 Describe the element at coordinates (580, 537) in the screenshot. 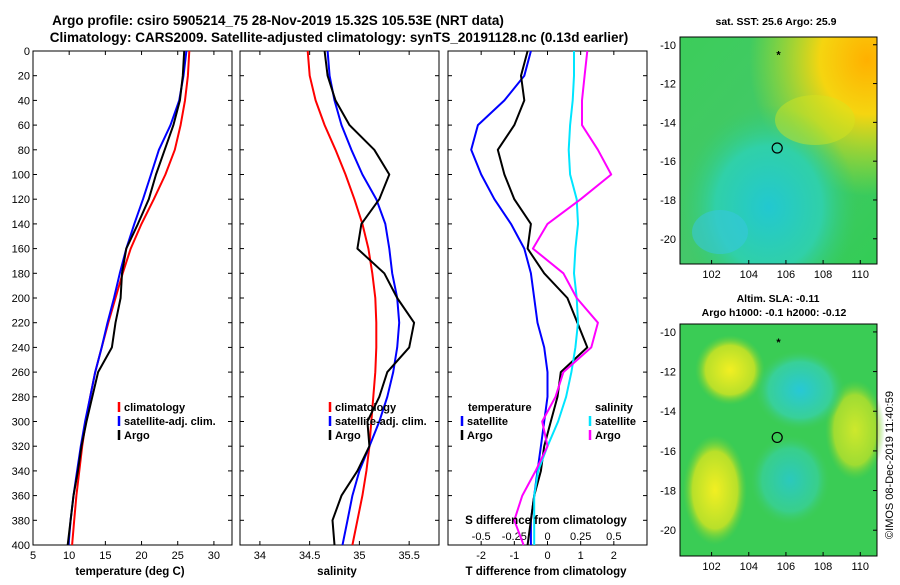

I see `x2-tick-label: 0.25` at that location.